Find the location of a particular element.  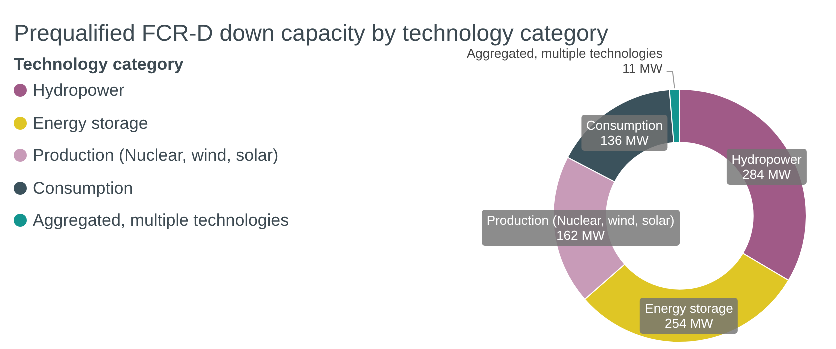

data-label: 162 MW is located at coordinates (581, 236).